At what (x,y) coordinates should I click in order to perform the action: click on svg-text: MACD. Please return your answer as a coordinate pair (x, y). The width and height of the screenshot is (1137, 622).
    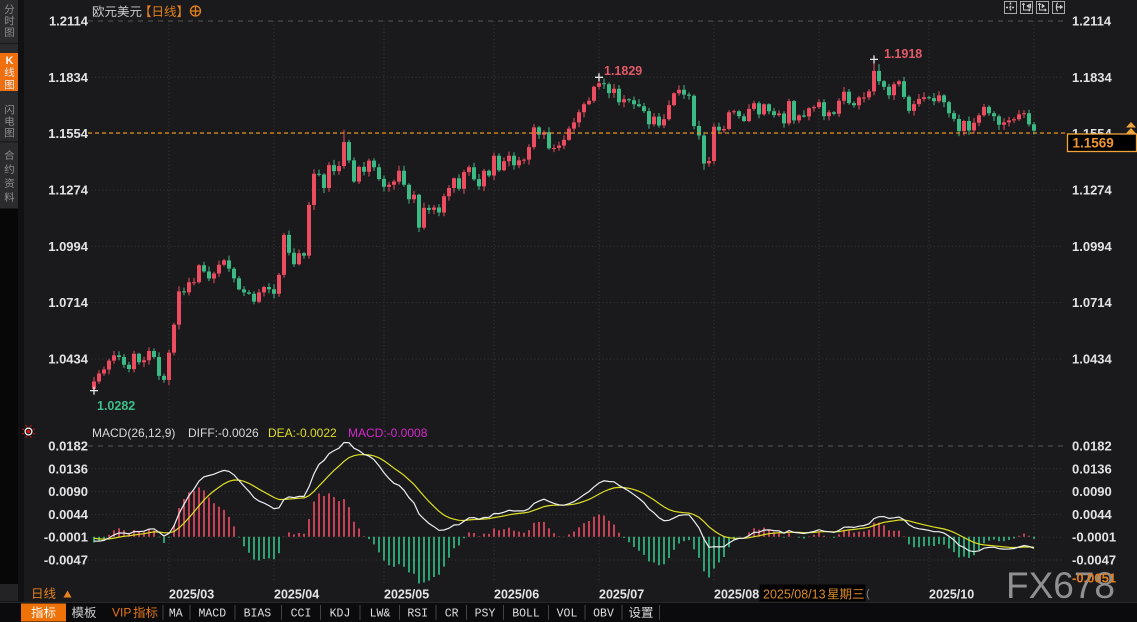
    Looking at the image, I should click on (212, 614).